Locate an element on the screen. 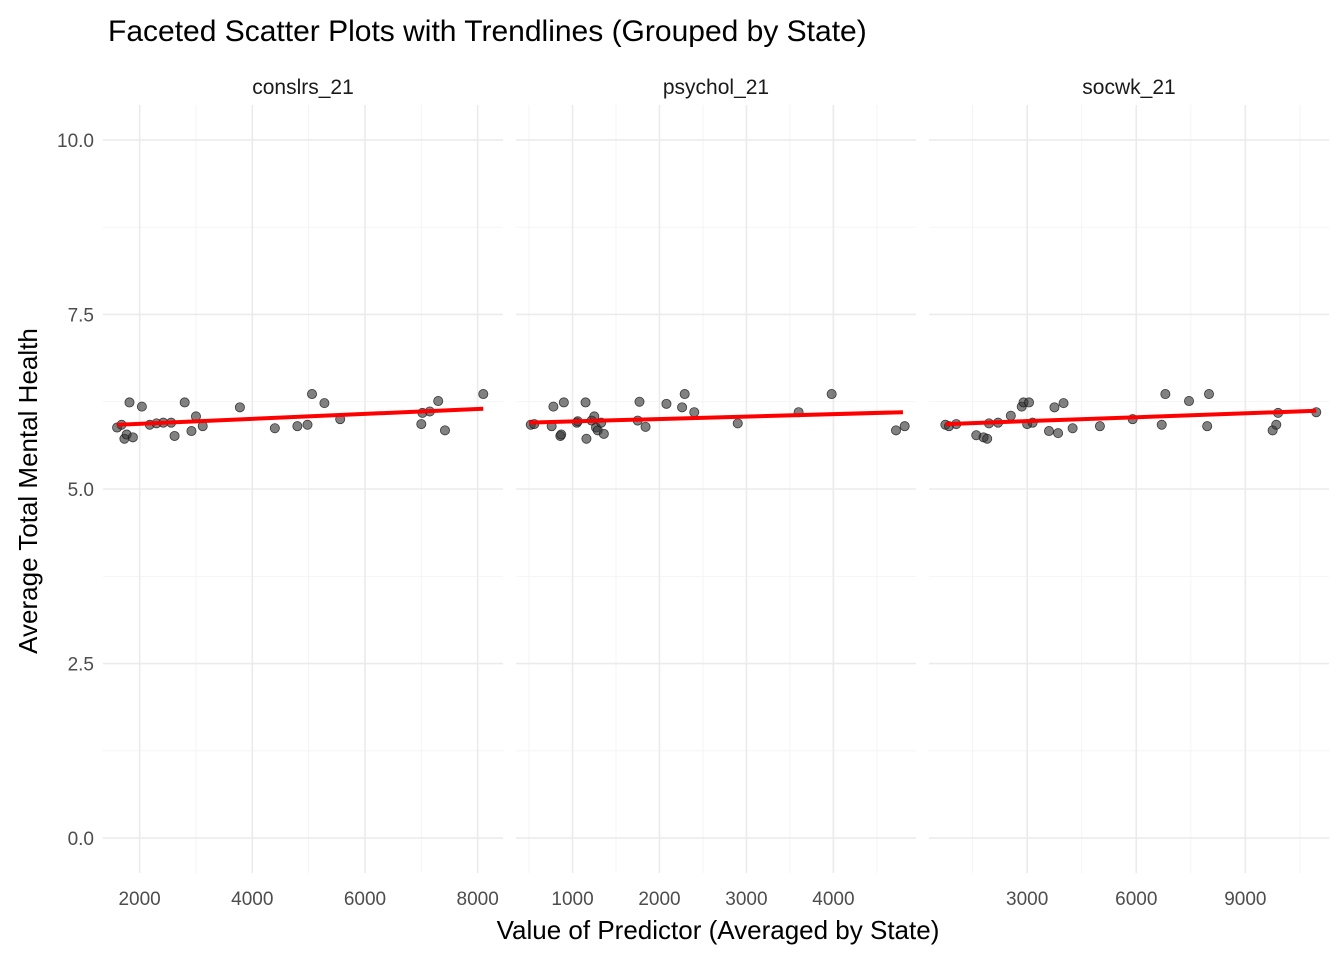  x-tick-label: 9000 is located at coordinates (1245, 899).